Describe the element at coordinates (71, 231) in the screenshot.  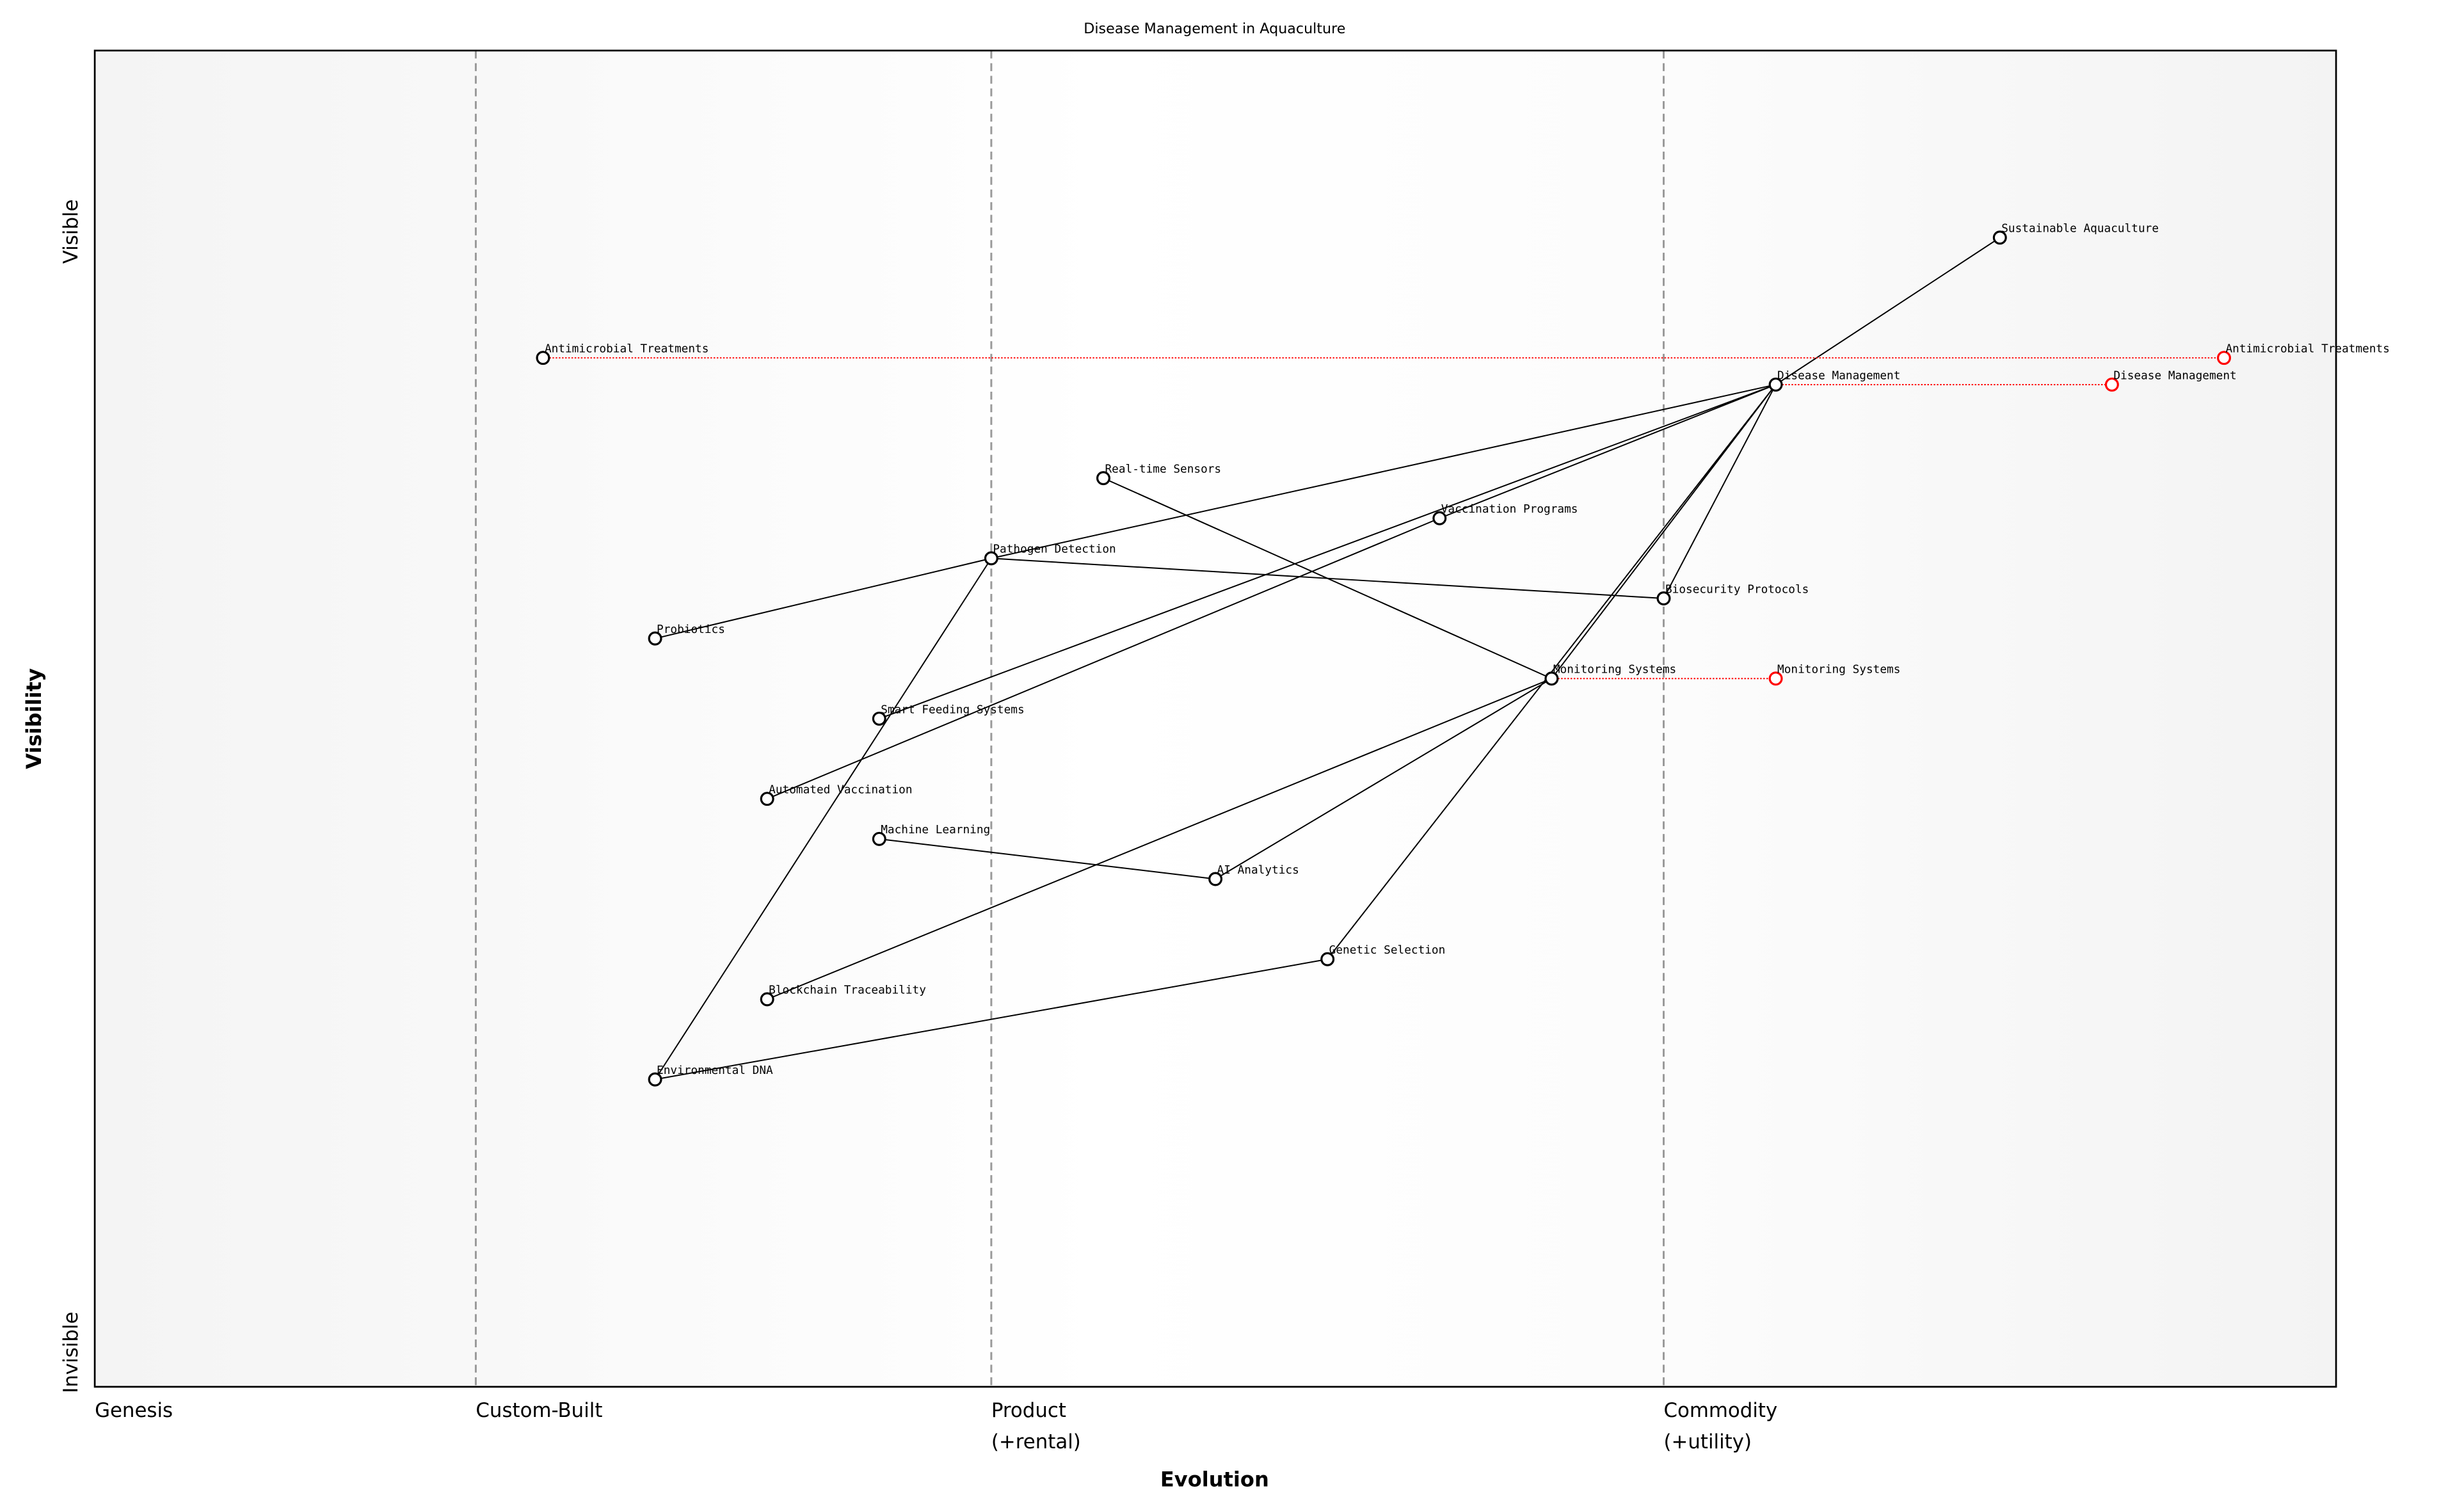
I see `y-label-visible: Visible` at that location.